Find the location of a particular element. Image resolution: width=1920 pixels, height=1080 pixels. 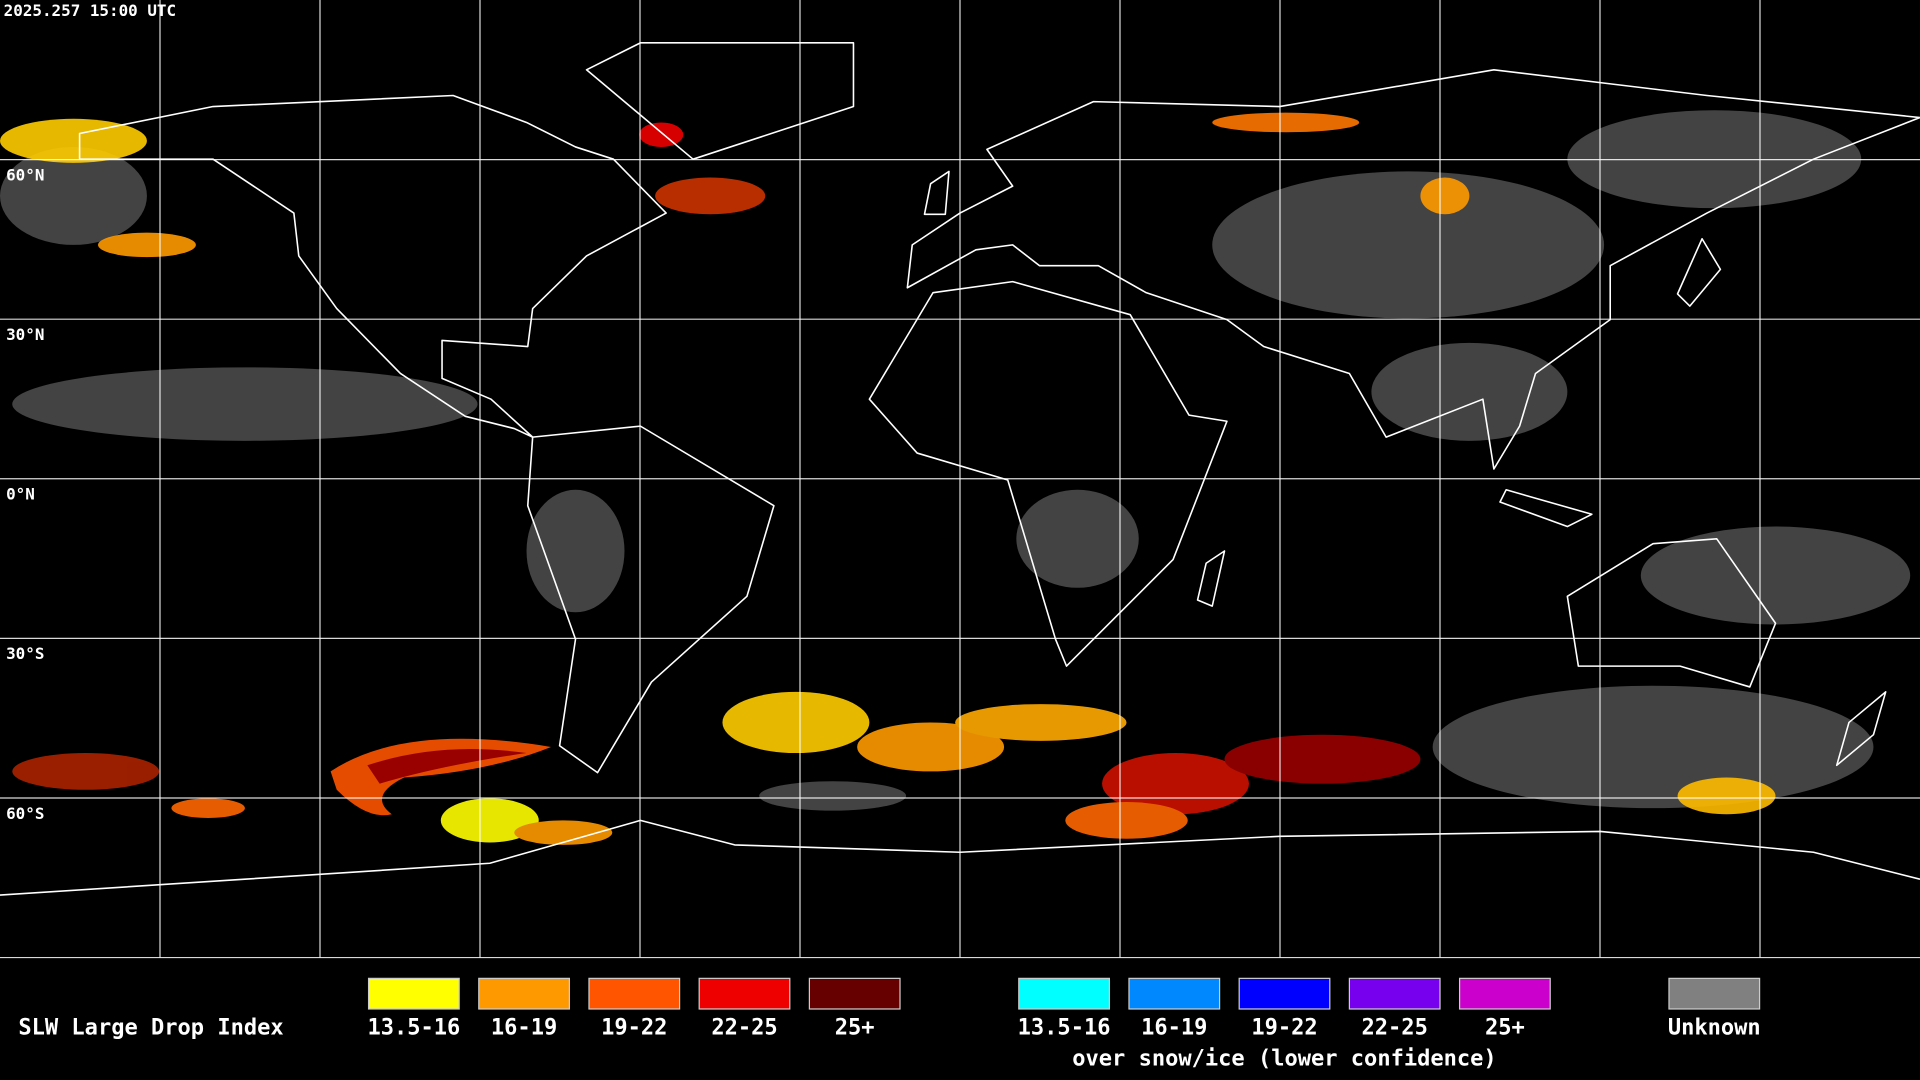

latitude-label: 30°S is located at coordinates (25, 653).